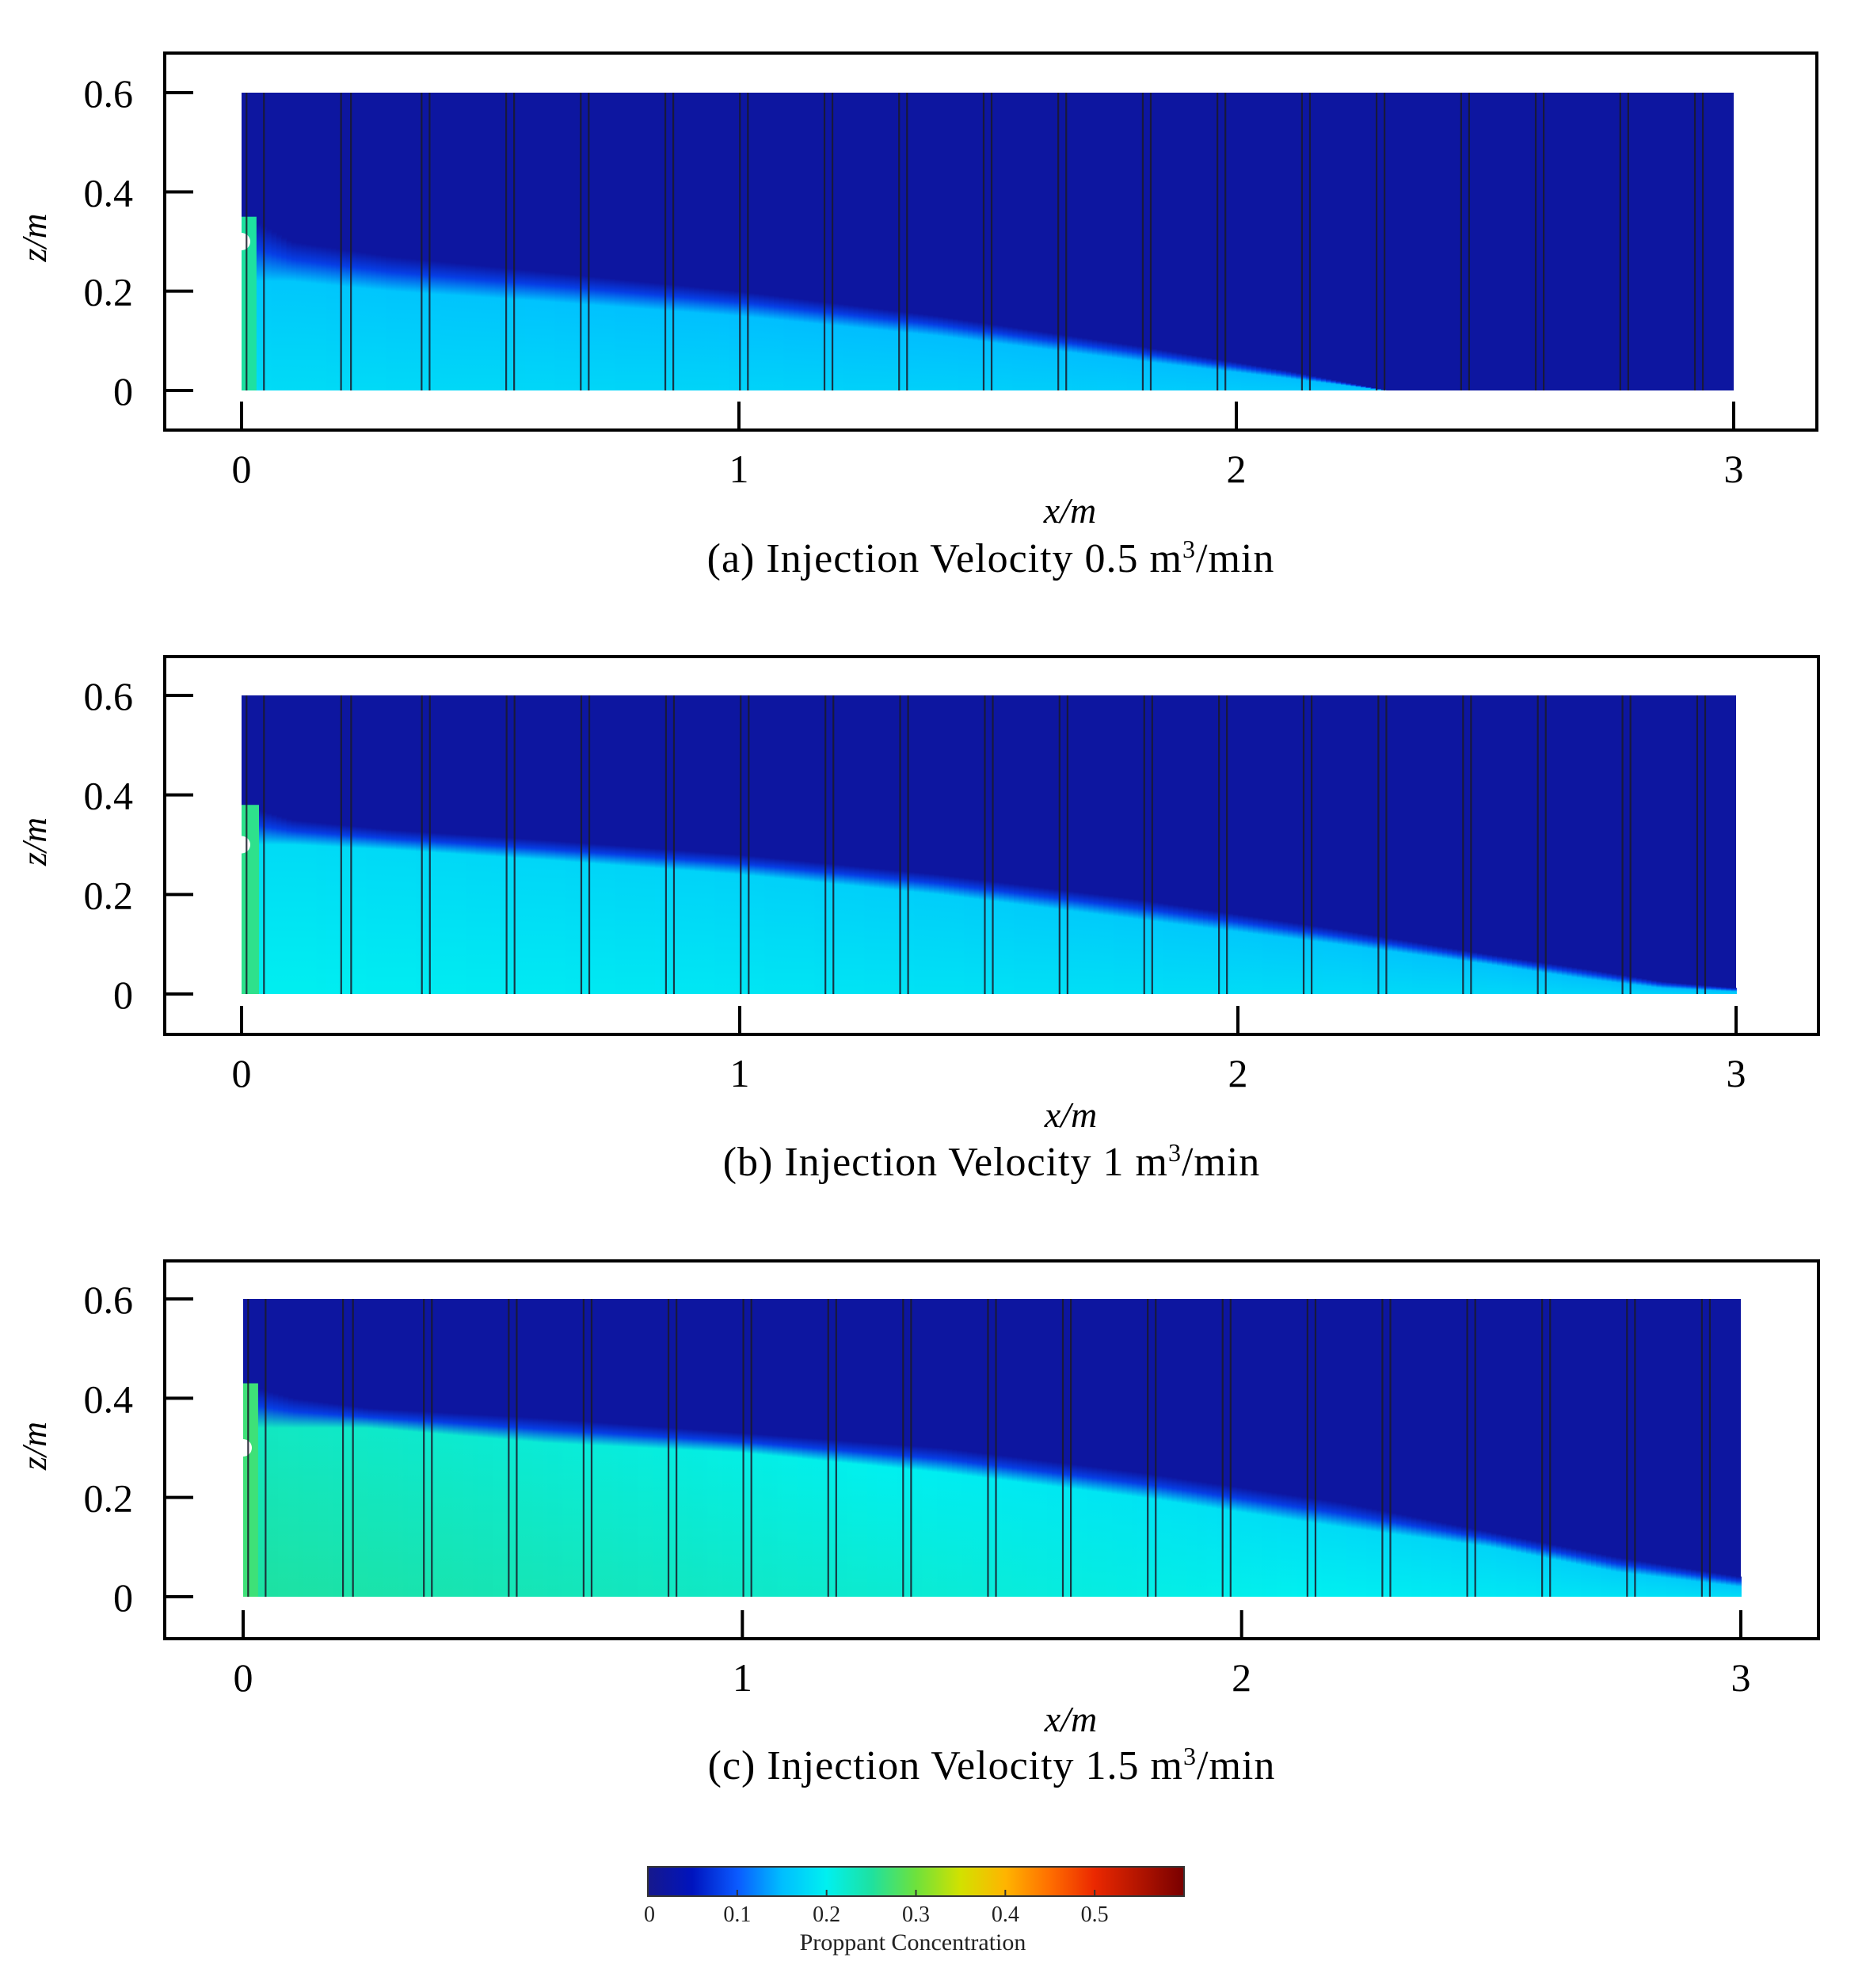 This screenshot has height=1988, width=1862. What do you see at coordinates (993, 1448) in the screenshot?
I see `concentration-field` at bounding box center [993, 1448].